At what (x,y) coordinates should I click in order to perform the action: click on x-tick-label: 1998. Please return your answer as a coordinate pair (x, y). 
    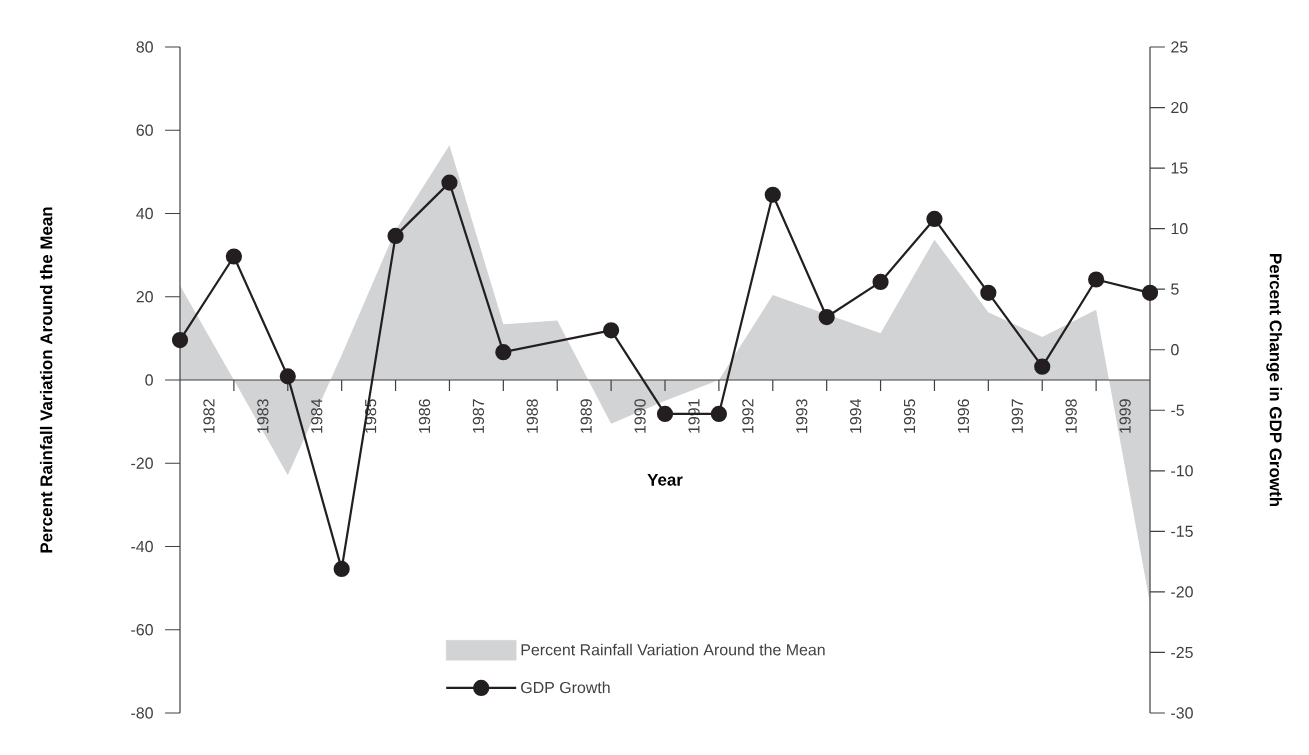
    Looking at the image, I should click on (1071, 416).